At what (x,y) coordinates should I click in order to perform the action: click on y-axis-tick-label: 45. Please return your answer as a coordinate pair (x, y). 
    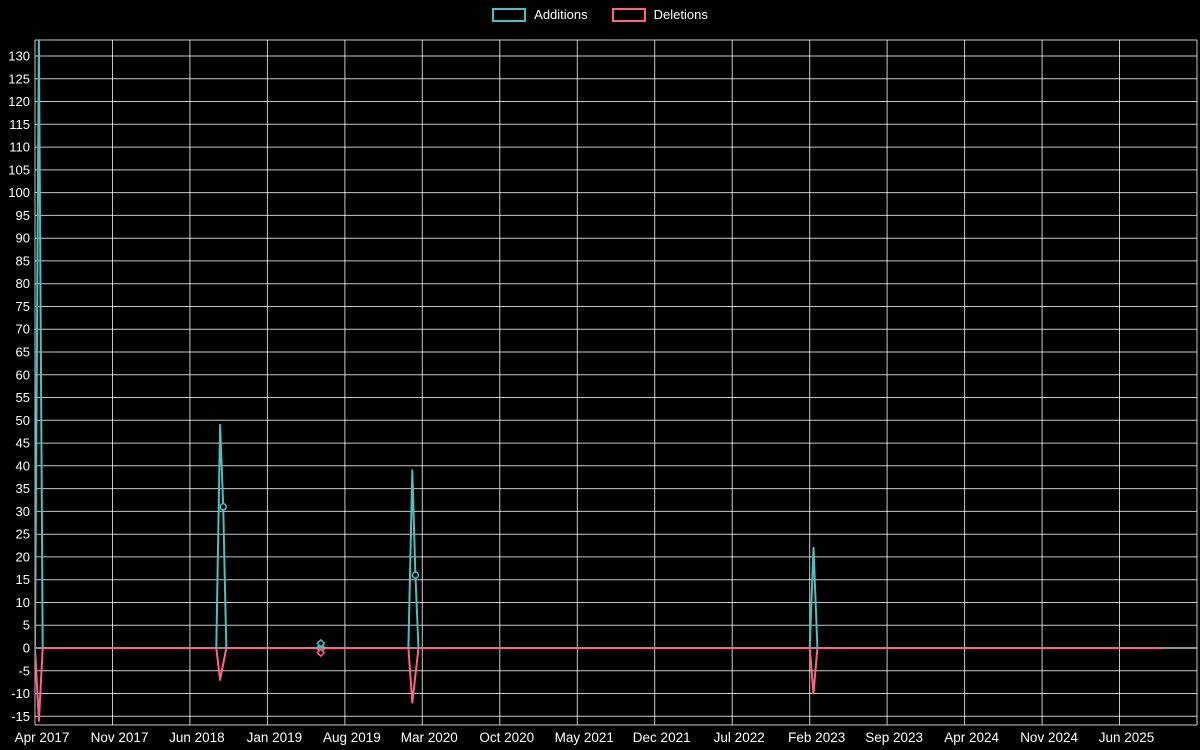
    Looking at the image, I should click on (23, 443).